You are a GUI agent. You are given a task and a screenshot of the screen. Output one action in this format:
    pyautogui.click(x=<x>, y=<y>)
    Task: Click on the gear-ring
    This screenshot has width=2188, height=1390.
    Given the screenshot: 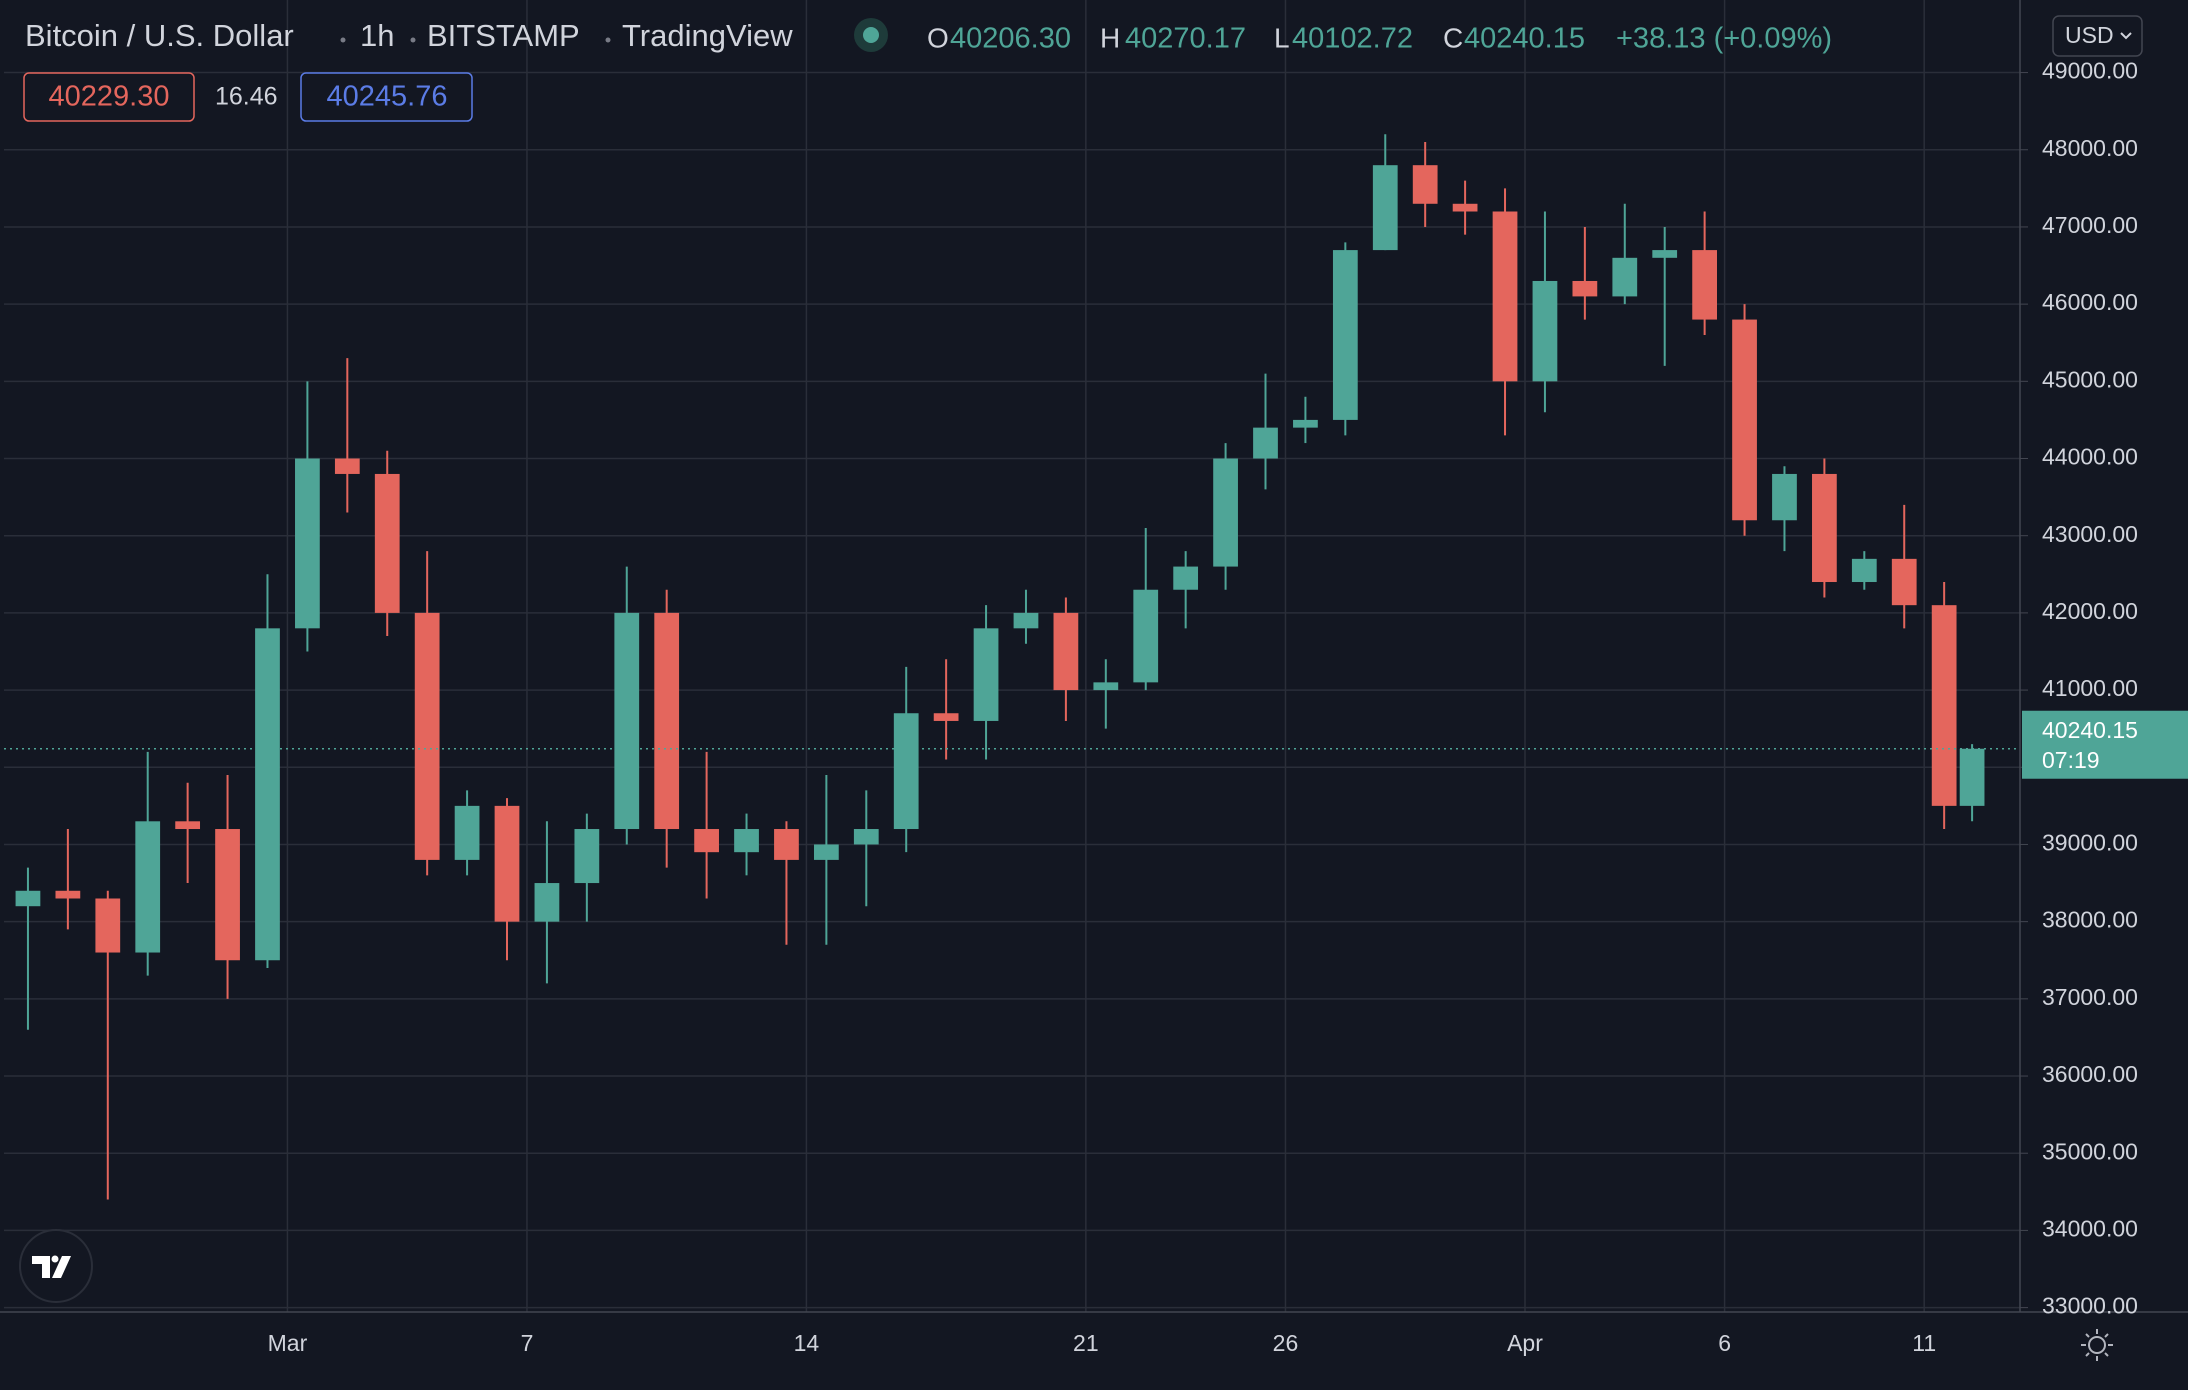 What is the action you would take?
    pyautogui.click(x=2097, y=1345)
    